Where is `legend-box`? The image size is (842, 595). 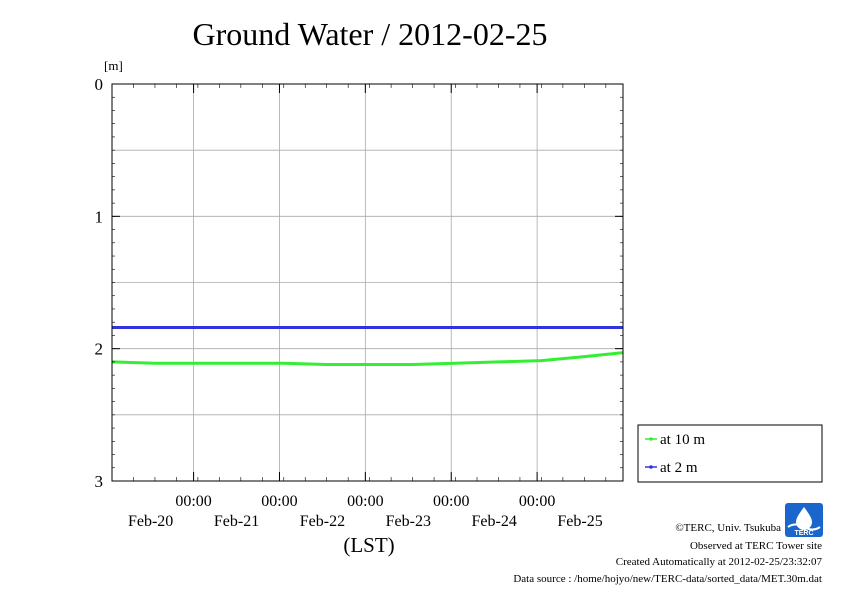
legend-box is located at coordinates (730, 453).